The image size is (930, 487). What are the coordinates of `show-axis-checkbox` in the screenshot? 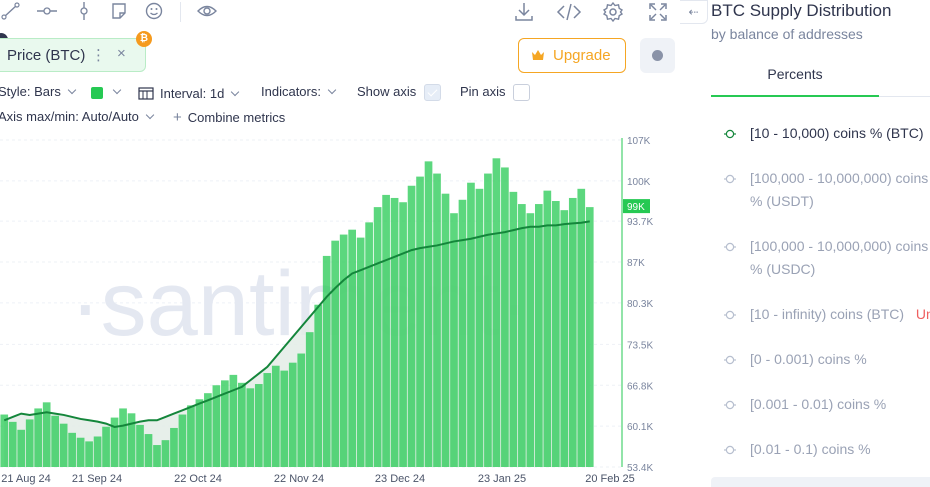 It's located at (432, 92).